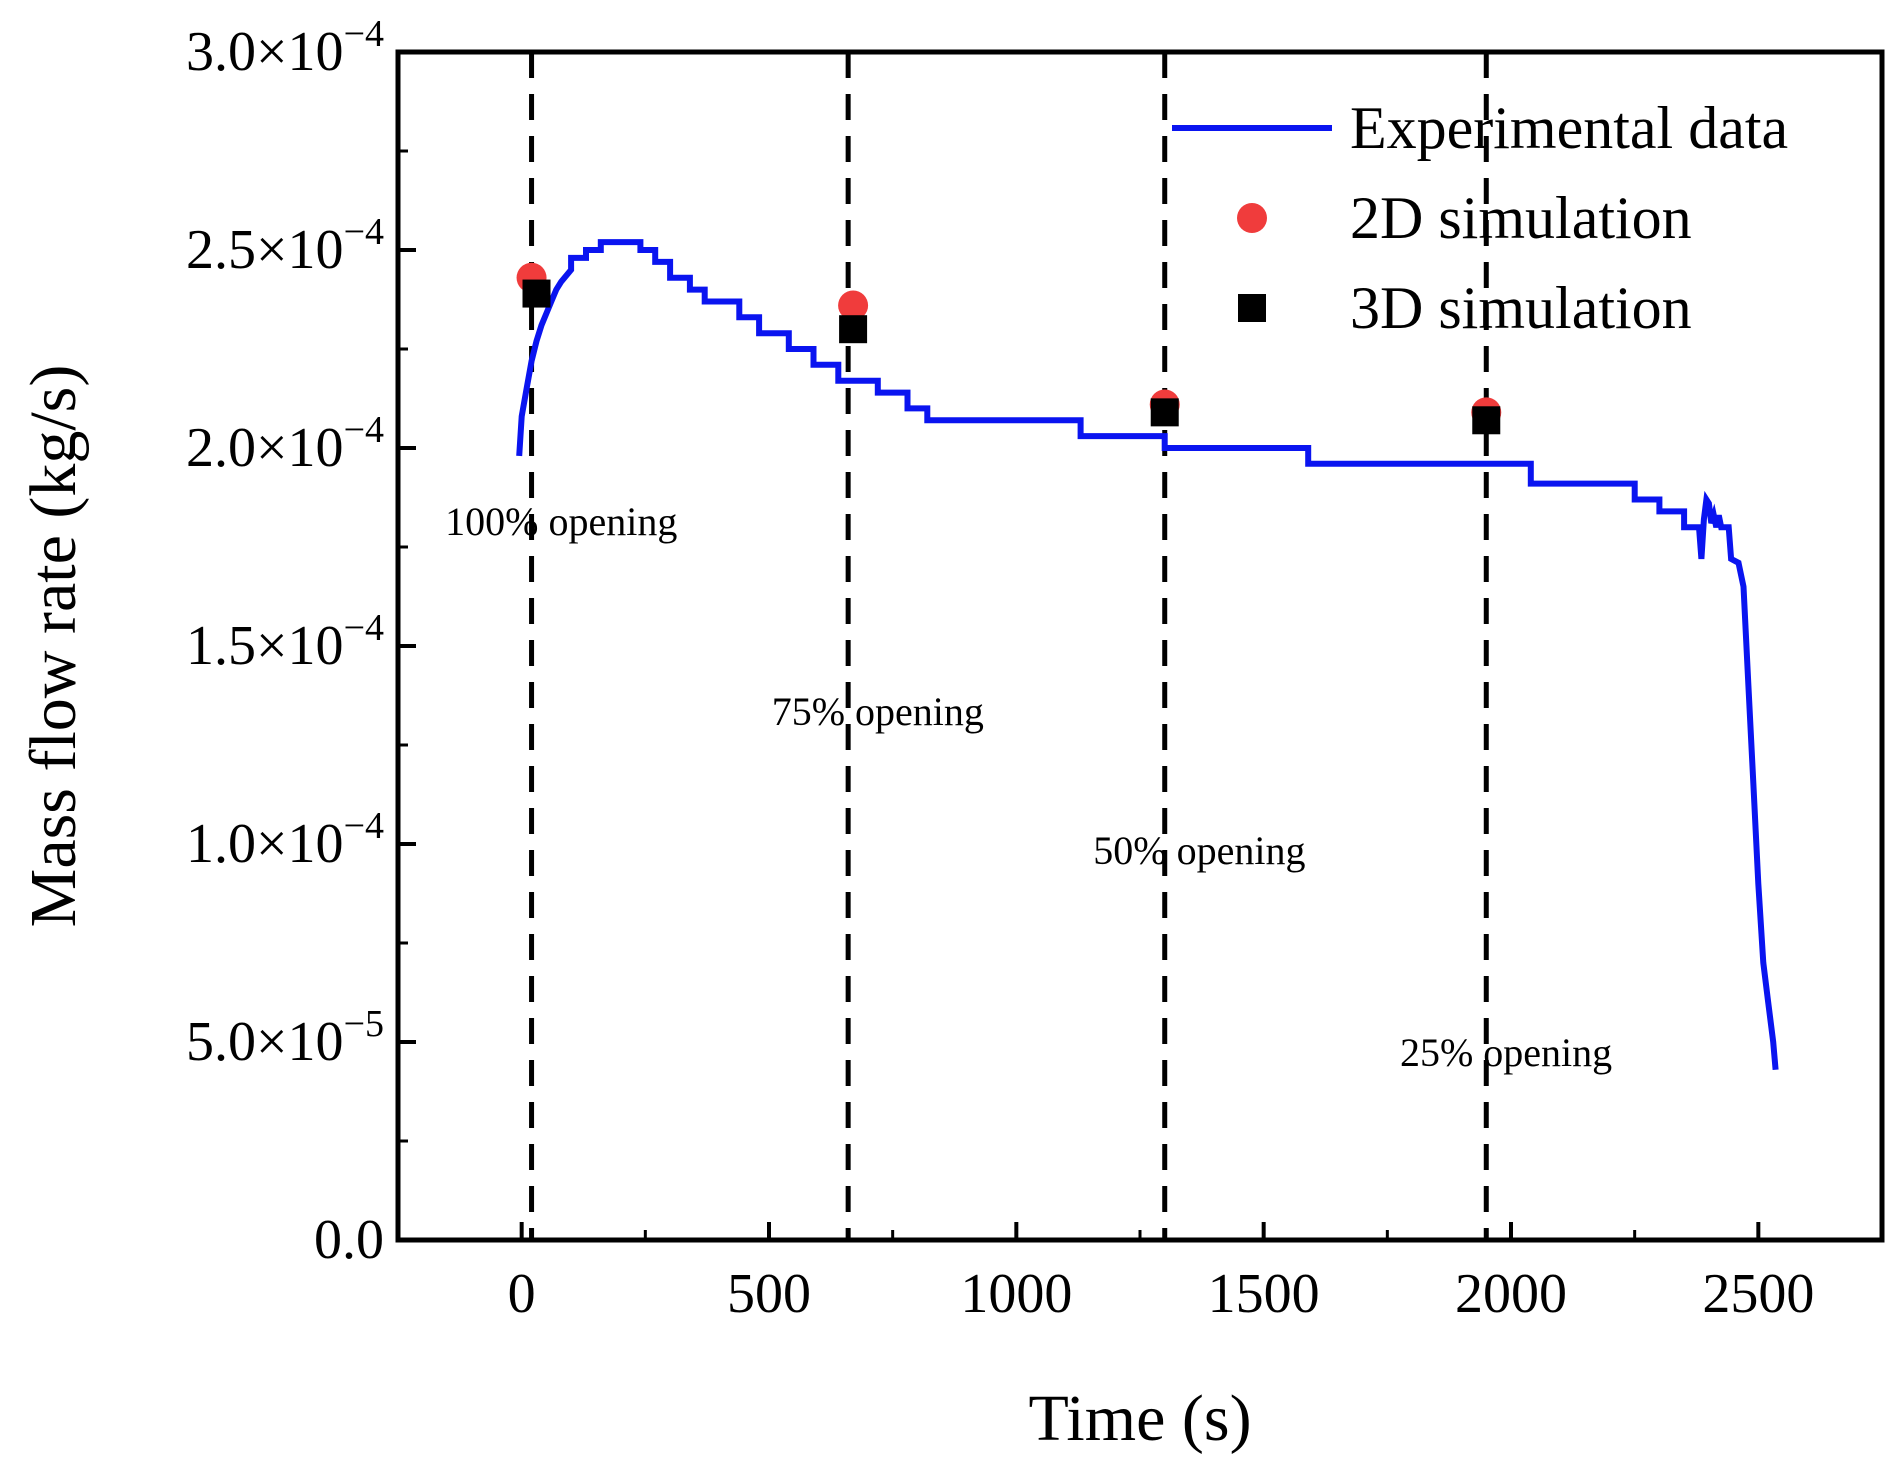  I want to click on y-tick-label: 1.0×10⁻⁴, so click(285, 840).